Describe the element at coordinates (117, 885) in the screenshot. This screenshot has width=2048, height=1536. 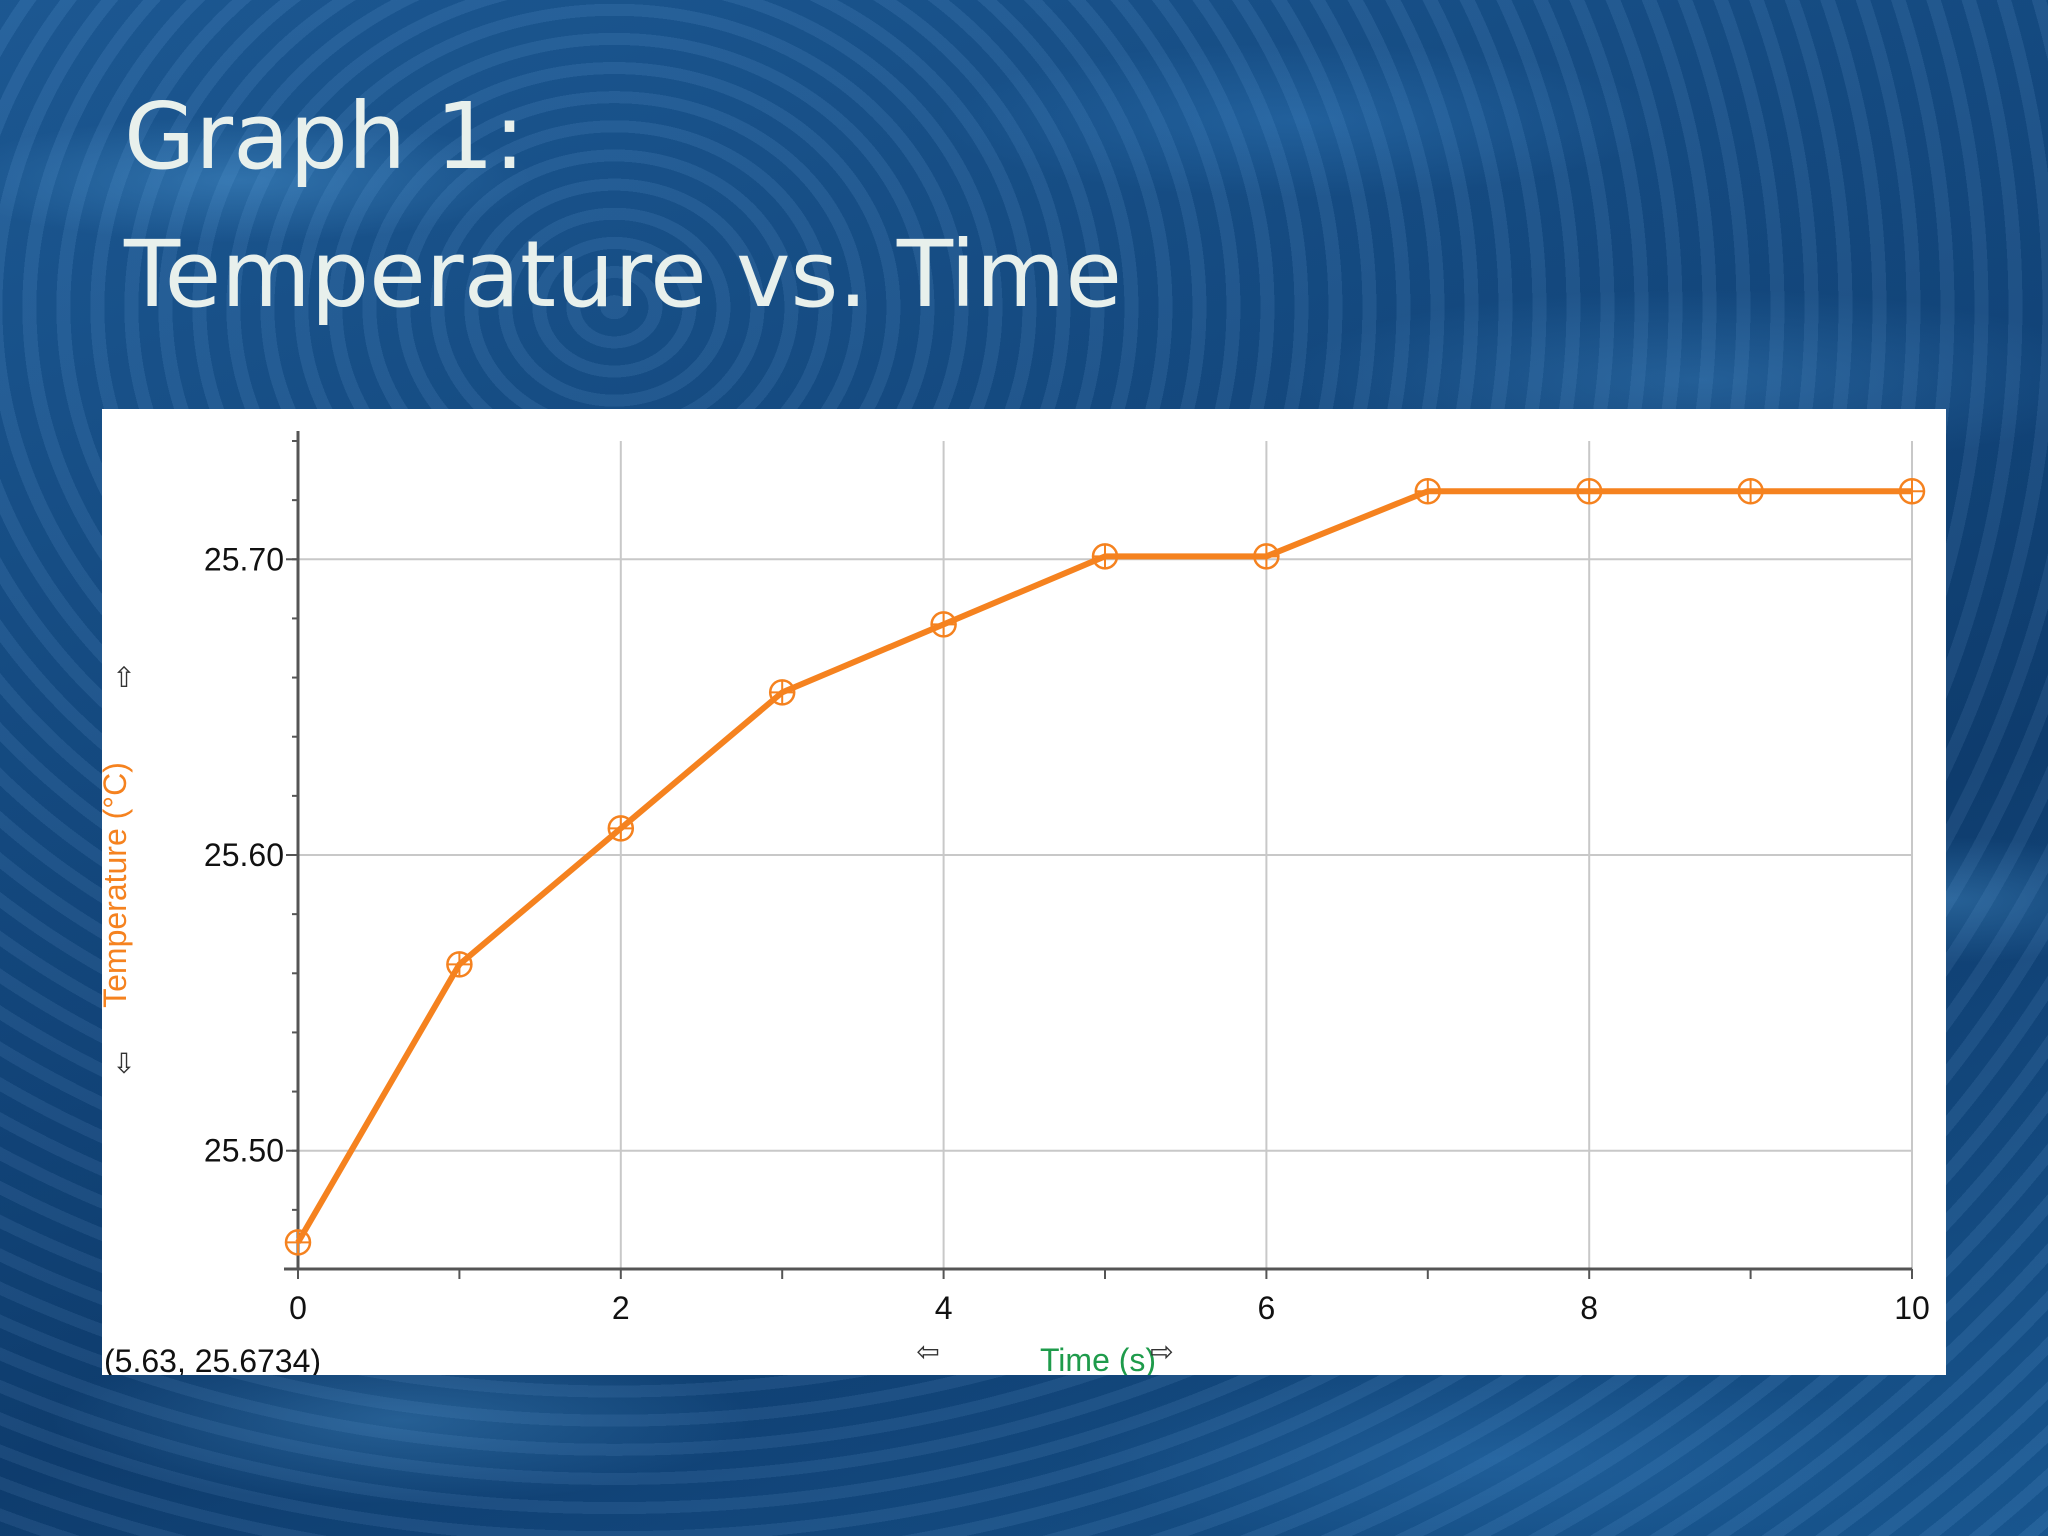
I see `y-axis-label: Temperature (°C)` at that location.